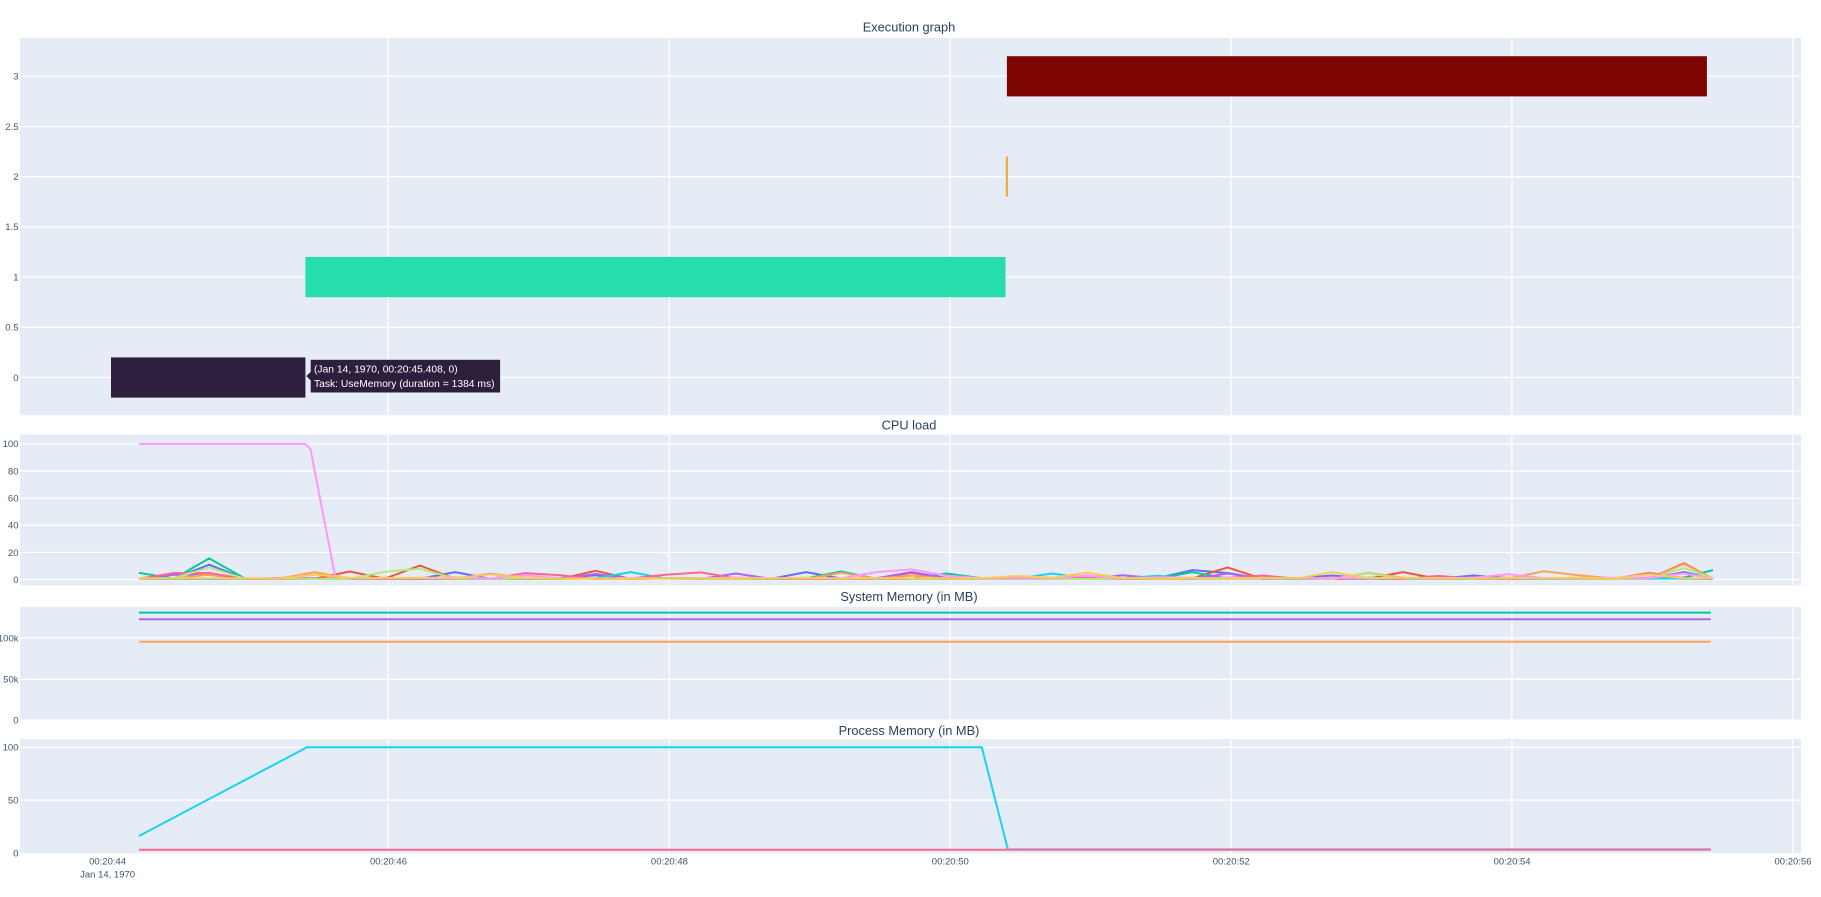  Describe the element at coordinates (13, 499) in the screenshot. I see `svg-text: 60` at that location.